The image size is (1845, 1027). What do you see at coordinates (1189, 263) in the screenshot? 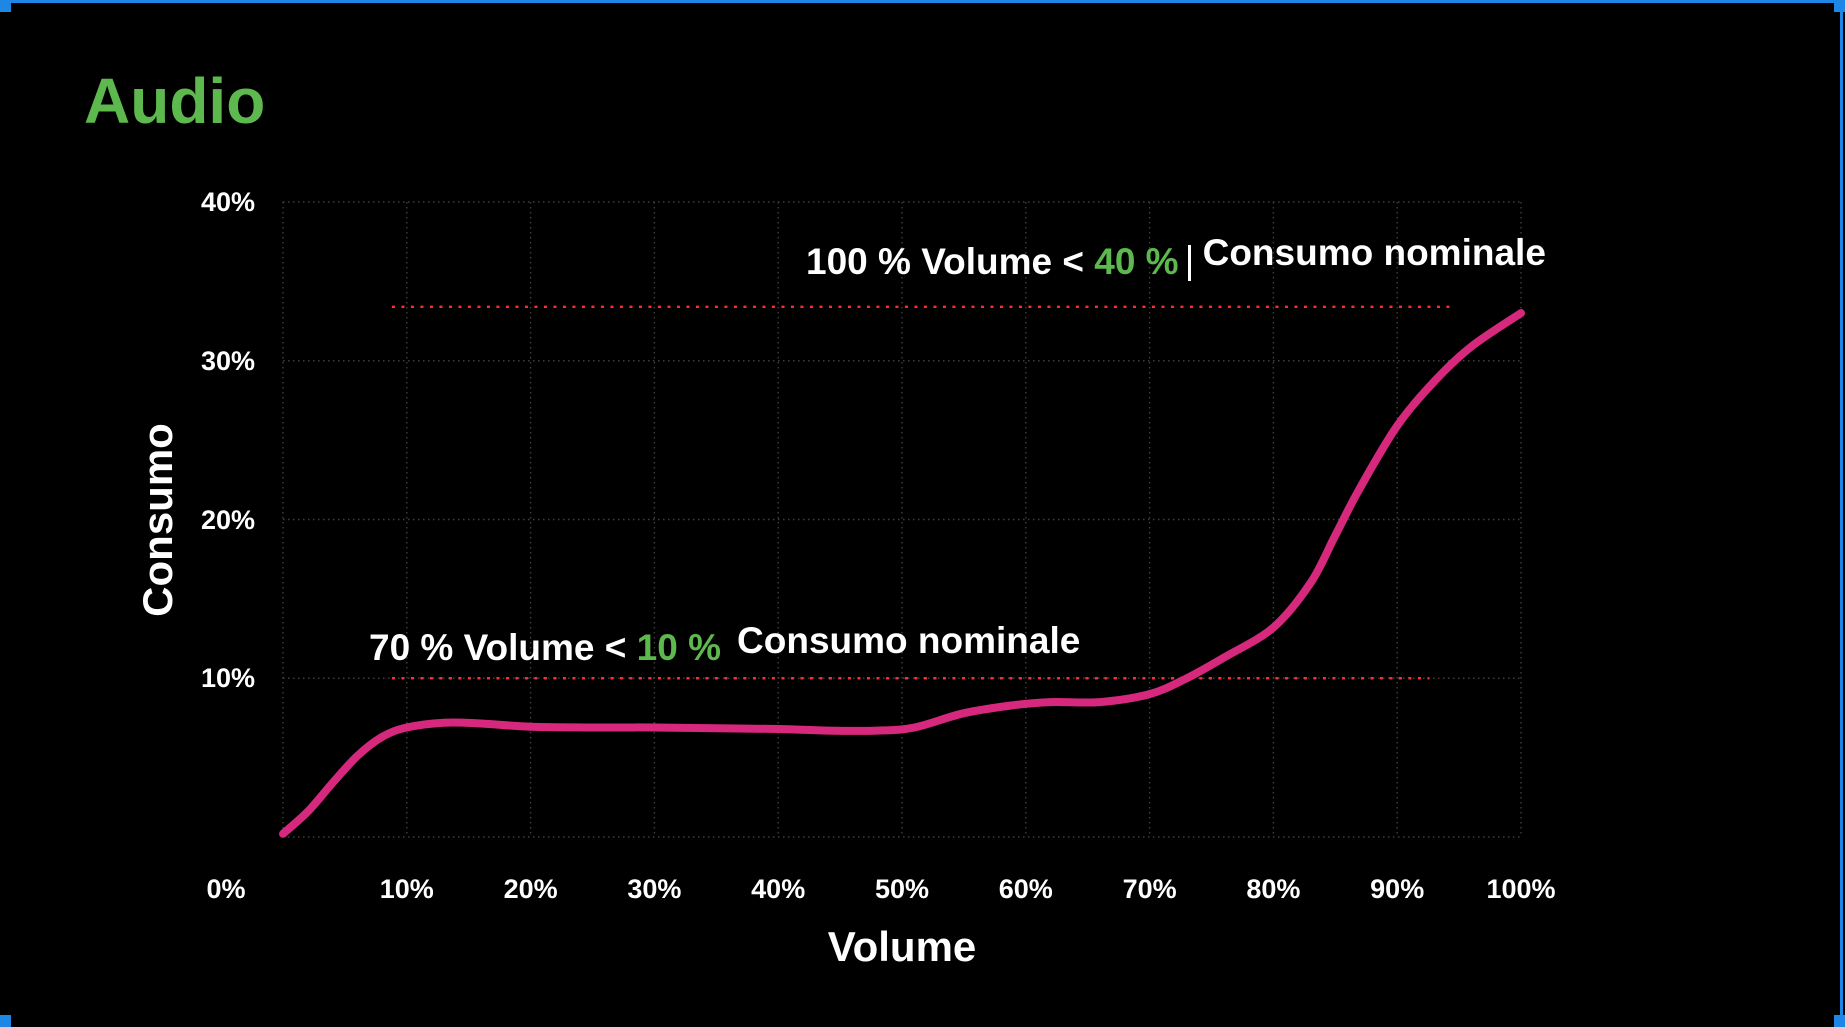
I see `text-cursor` at bounding box center [1189, 263].